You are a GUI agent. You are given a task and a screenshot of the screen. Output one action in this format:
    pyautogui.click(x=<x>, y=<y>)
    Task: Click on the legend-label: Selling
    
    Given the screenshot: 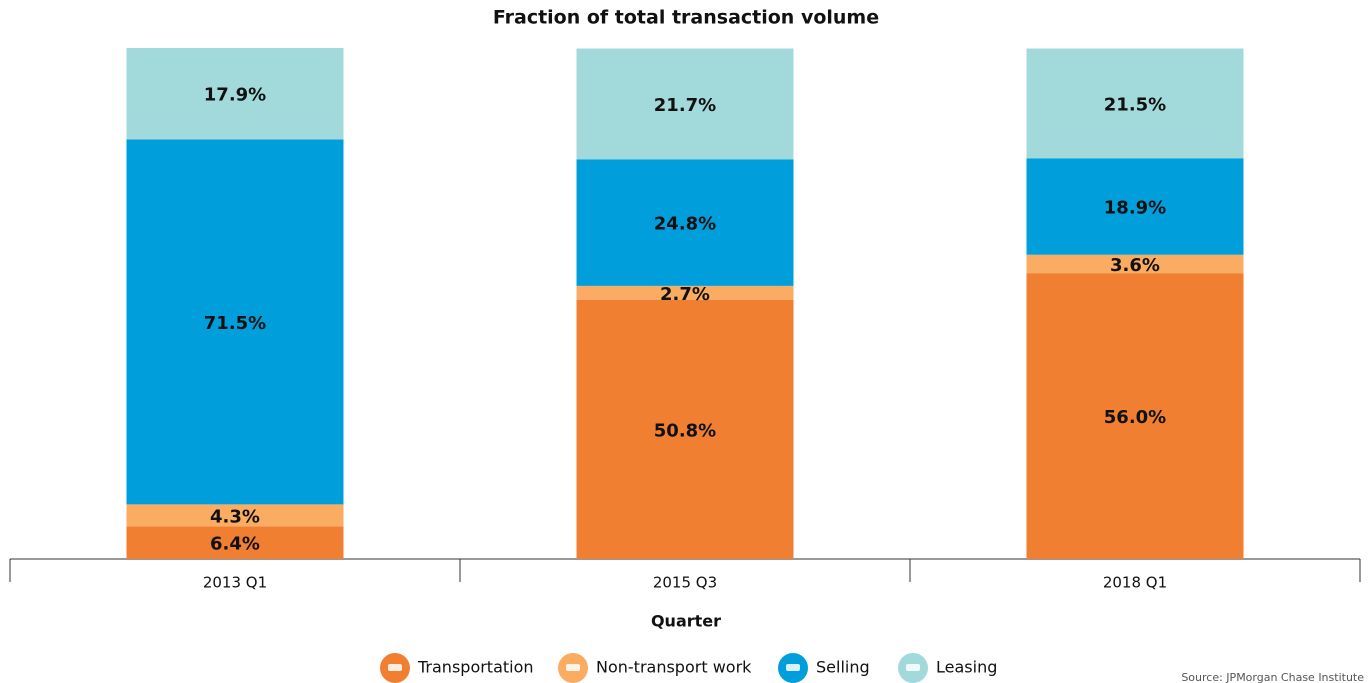 What is the action you would take?
    pyautogui.click(x=843, y=667)
    